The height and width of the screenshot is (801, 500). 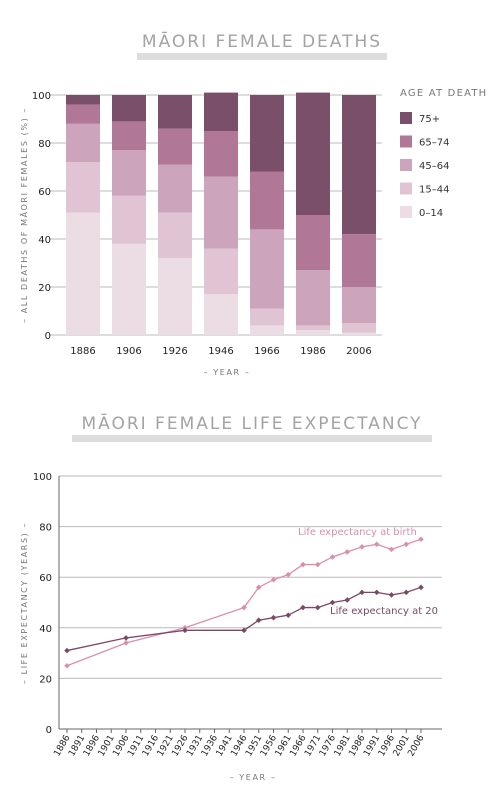 What do you see at coordinates (252, 438) in the screenshot?
I see `life-expectancy-title-underline` at bounding box center [252, 438].